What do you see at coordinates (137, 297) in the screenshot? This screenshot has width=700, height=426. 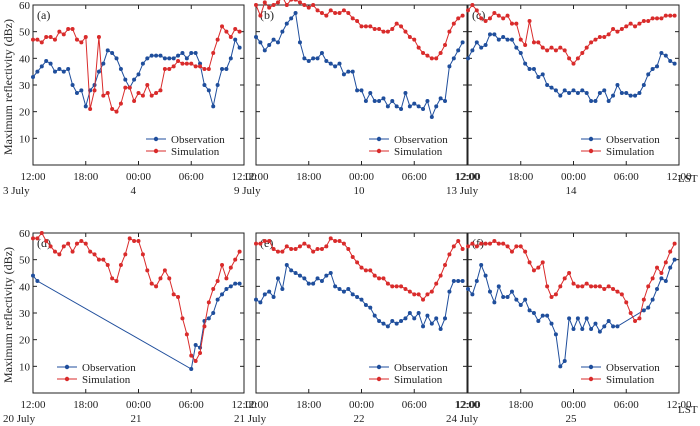 I see `panel-d-simulation-line` at bounding box center [137, 297].